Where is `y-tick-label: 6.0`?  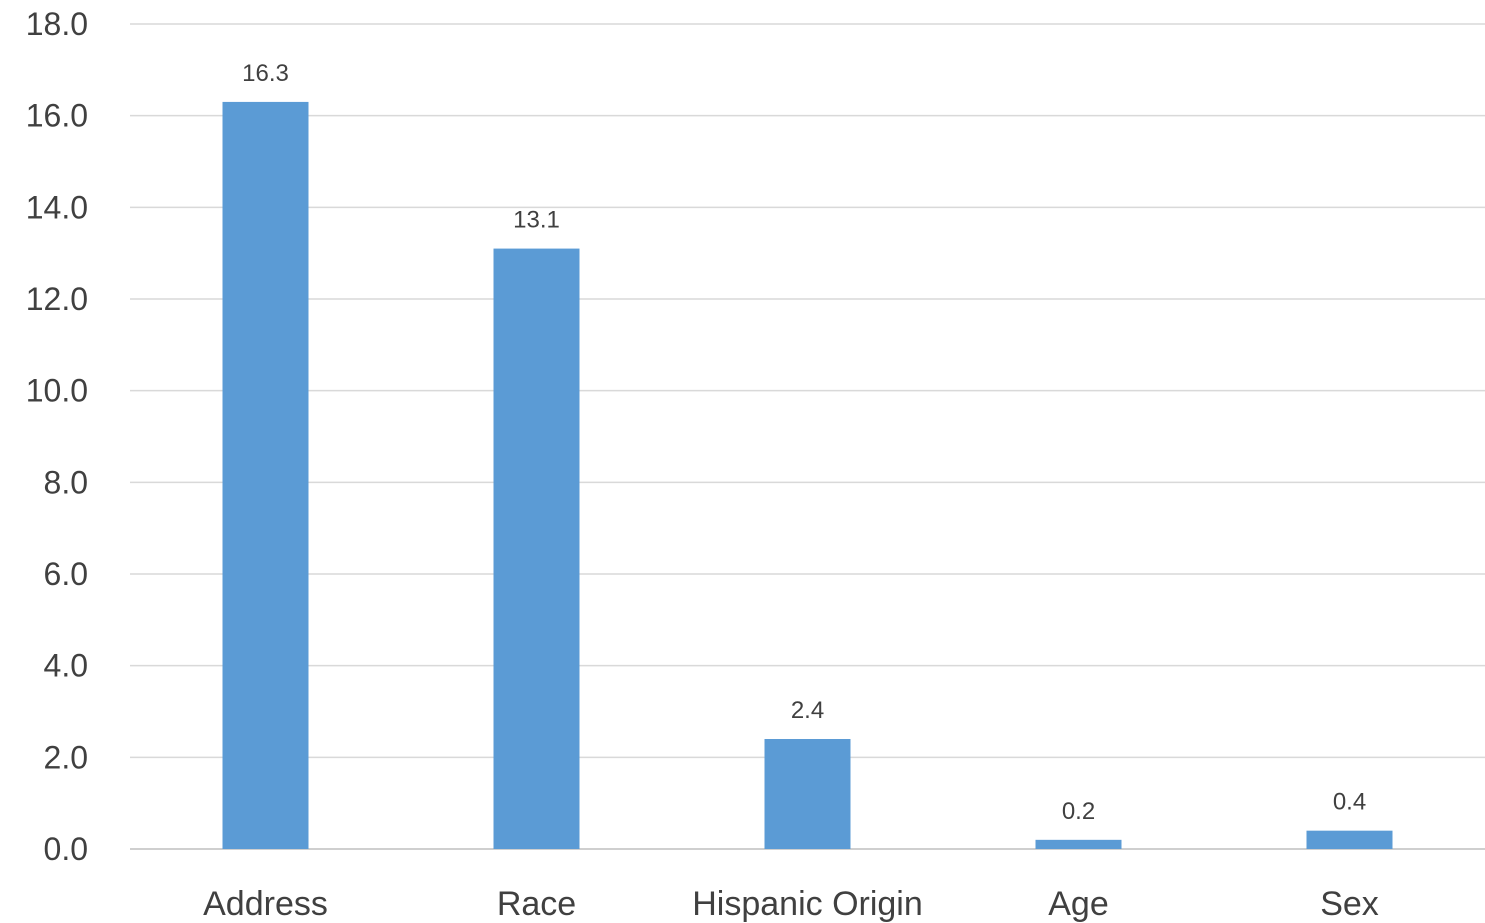 y-tick-label: 6.0 is located at coordinates (66, 574).